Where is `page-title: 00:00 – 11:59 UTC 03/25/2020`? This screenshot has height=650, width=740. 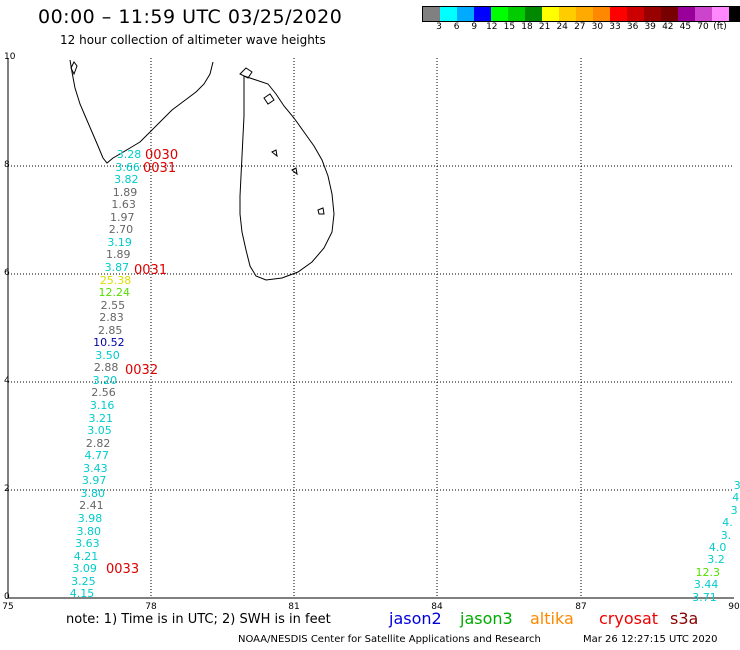
page-title: 00:00 – 11:59 UTC 03/25/2020 is located at coordinates (190, 17).